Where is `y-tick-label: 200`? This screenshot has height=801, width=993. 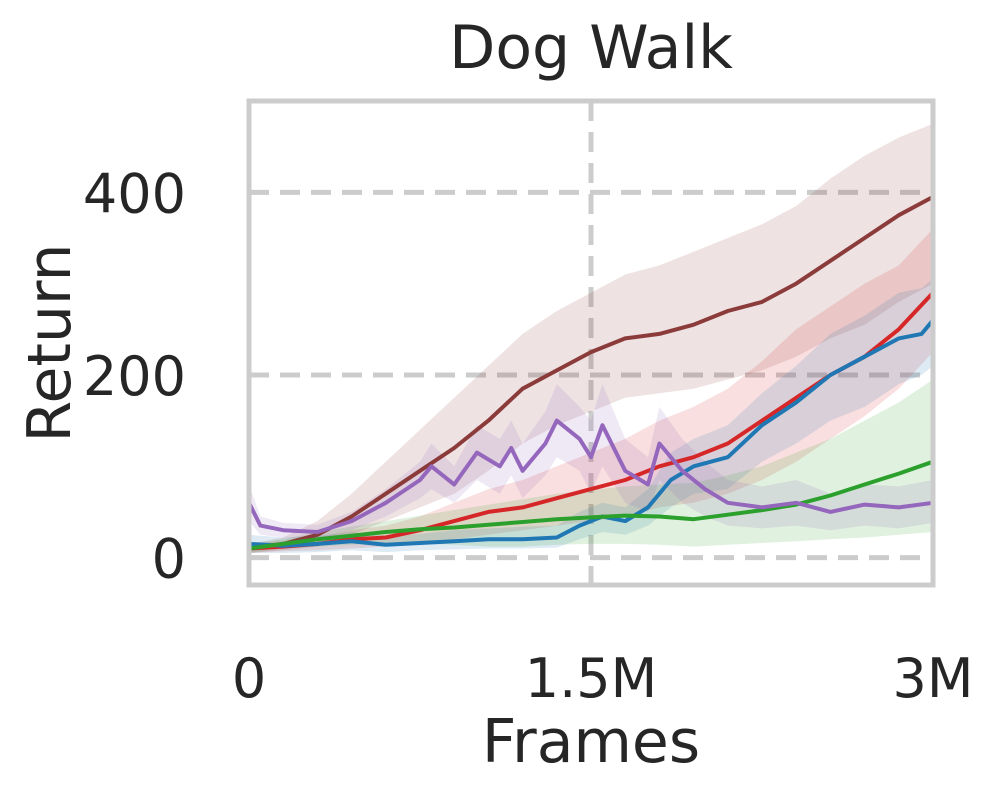 y-tick-label: 200 is located at coordinates (134, 376).